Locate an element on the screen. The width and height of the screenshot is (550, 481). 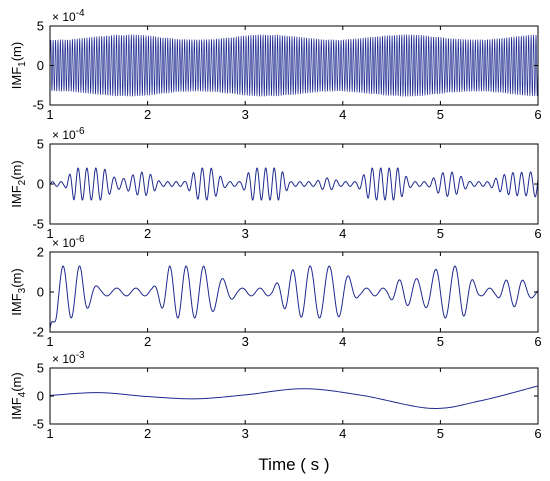
y-axis-label: IMF1(m) is located at coordinates (18, 65).